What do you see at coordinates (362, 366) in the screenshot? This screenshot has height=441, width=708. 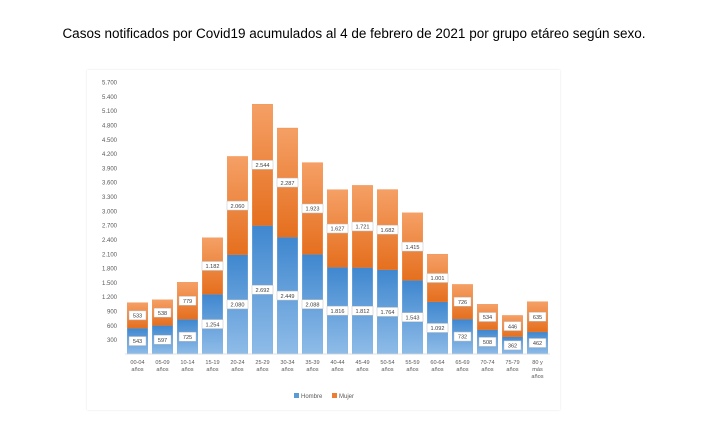 I see `x-tick-label: 45-49 años` at bounding box center [362, 366].